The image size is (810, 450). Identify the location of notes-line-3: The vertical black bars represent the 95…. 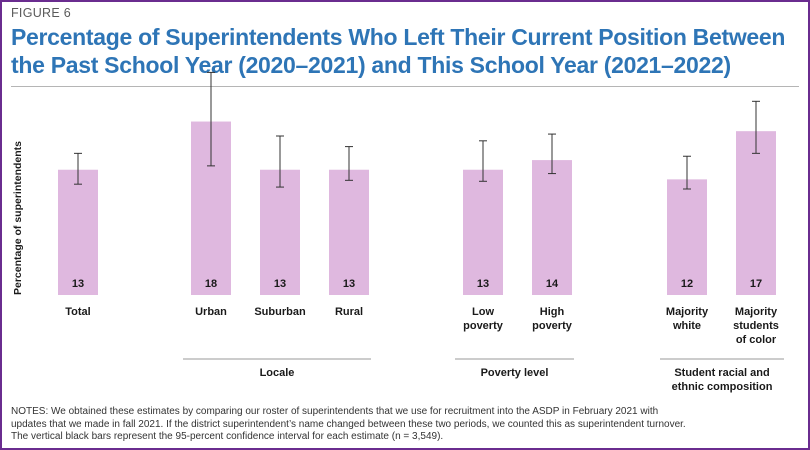
(227, 436).